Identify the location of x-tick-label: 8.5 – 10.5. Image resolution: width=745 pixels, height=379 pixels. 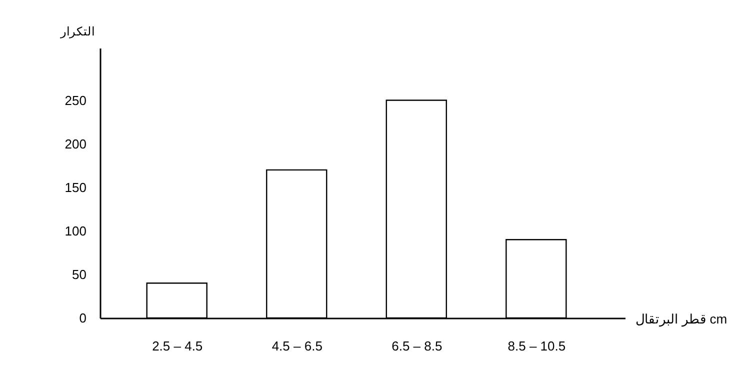
(537, 346).